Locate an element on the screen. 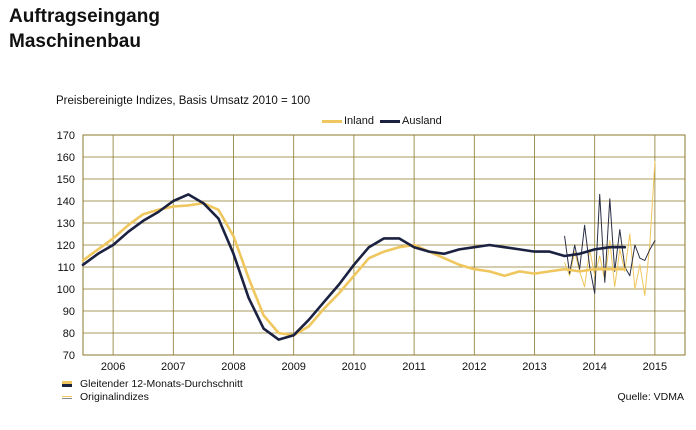 The height and width of the screenshot is (430, 696). y-tick-label: 90 is located at coordinates (69, 312).